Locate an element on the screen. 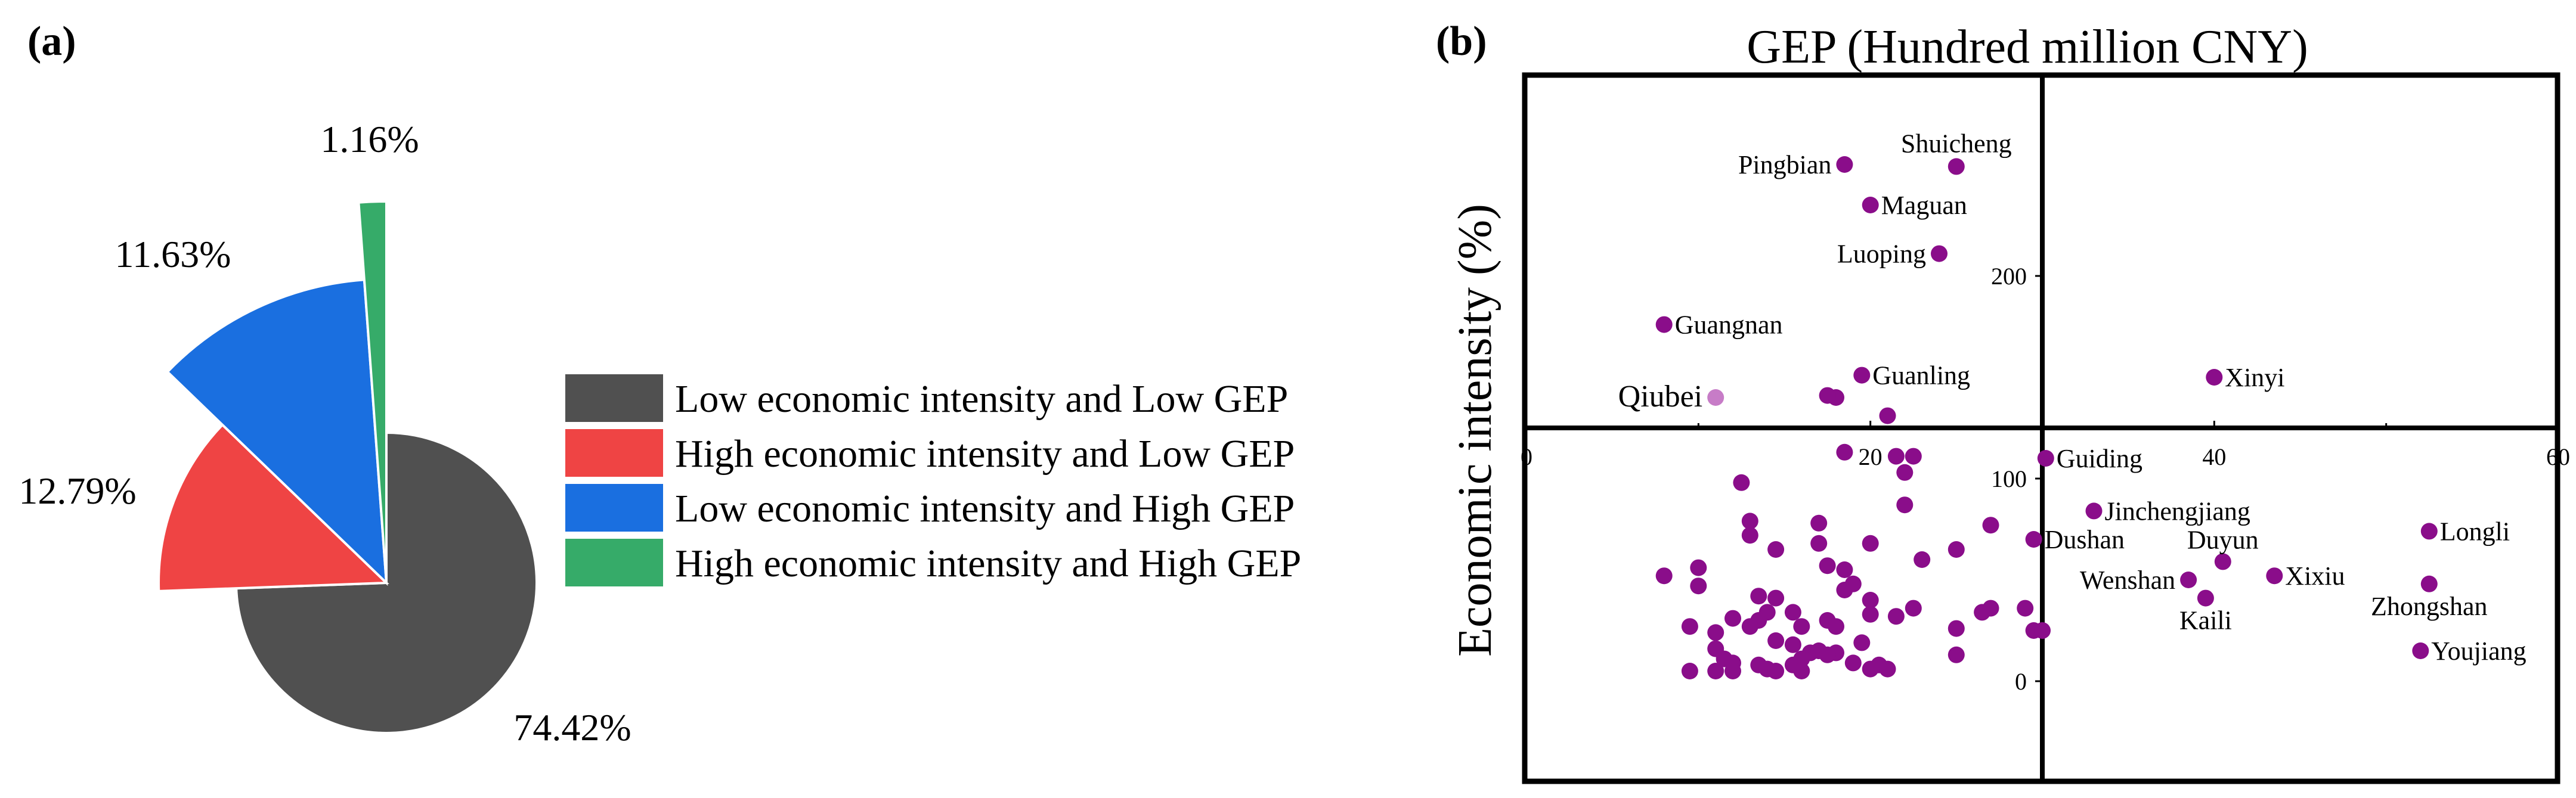  y-tick-label-0: 0 is located at coordinates (2021, 681).